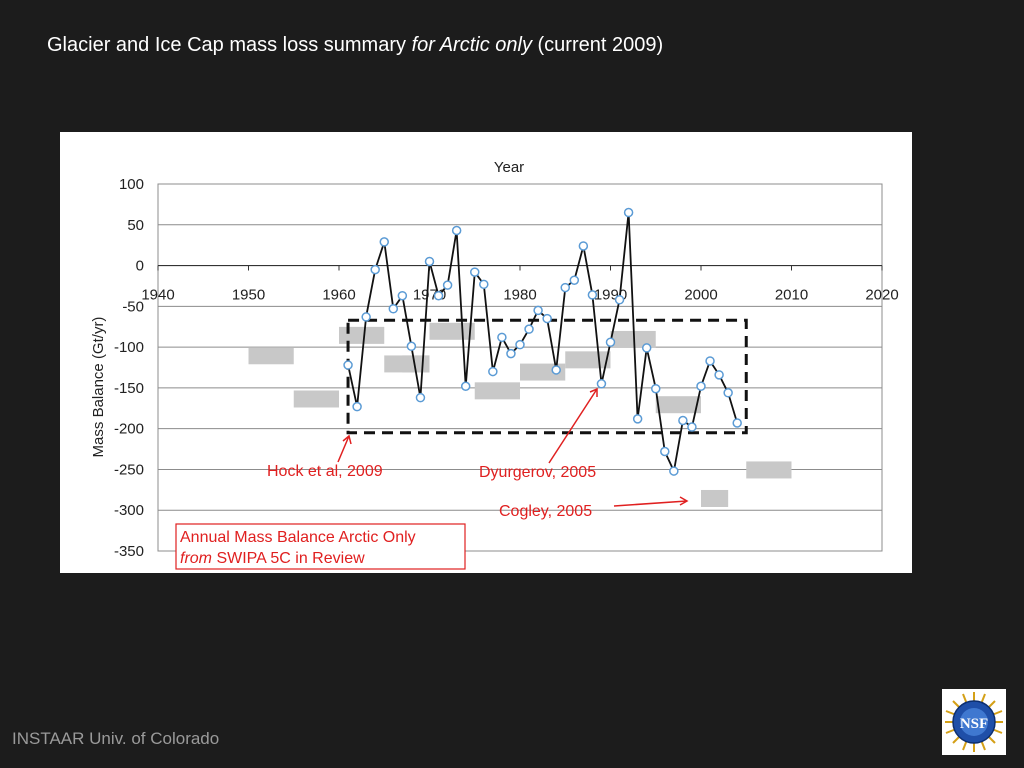 The height and width of the screenshot is (768, 1024). What do you see at coordinates (791, 295) in the screenshot?
I see `x-tick-label: 2010` at bounding box center [791, 295].